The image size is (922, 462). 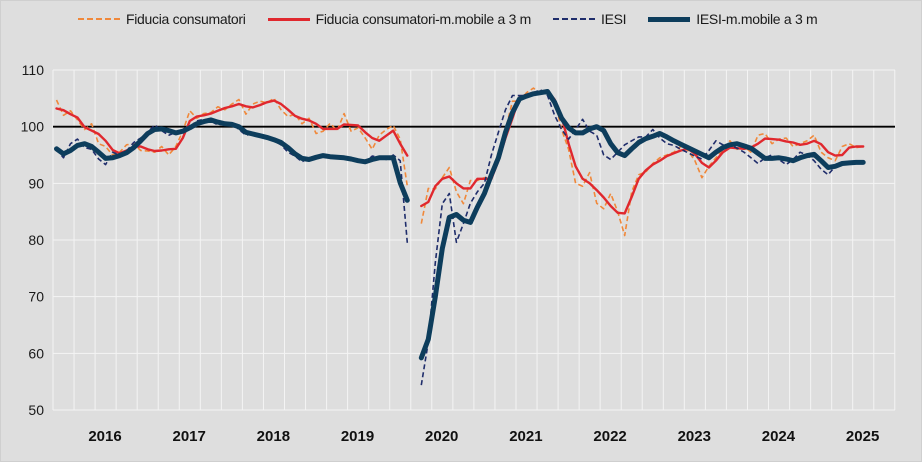 I want to click on x-tick-label: 2020, so click(x=441, y=436).